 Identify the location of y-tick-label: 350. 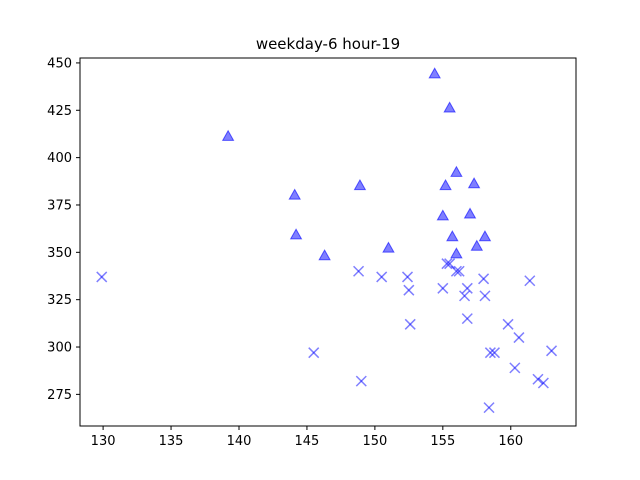
(59, 253).